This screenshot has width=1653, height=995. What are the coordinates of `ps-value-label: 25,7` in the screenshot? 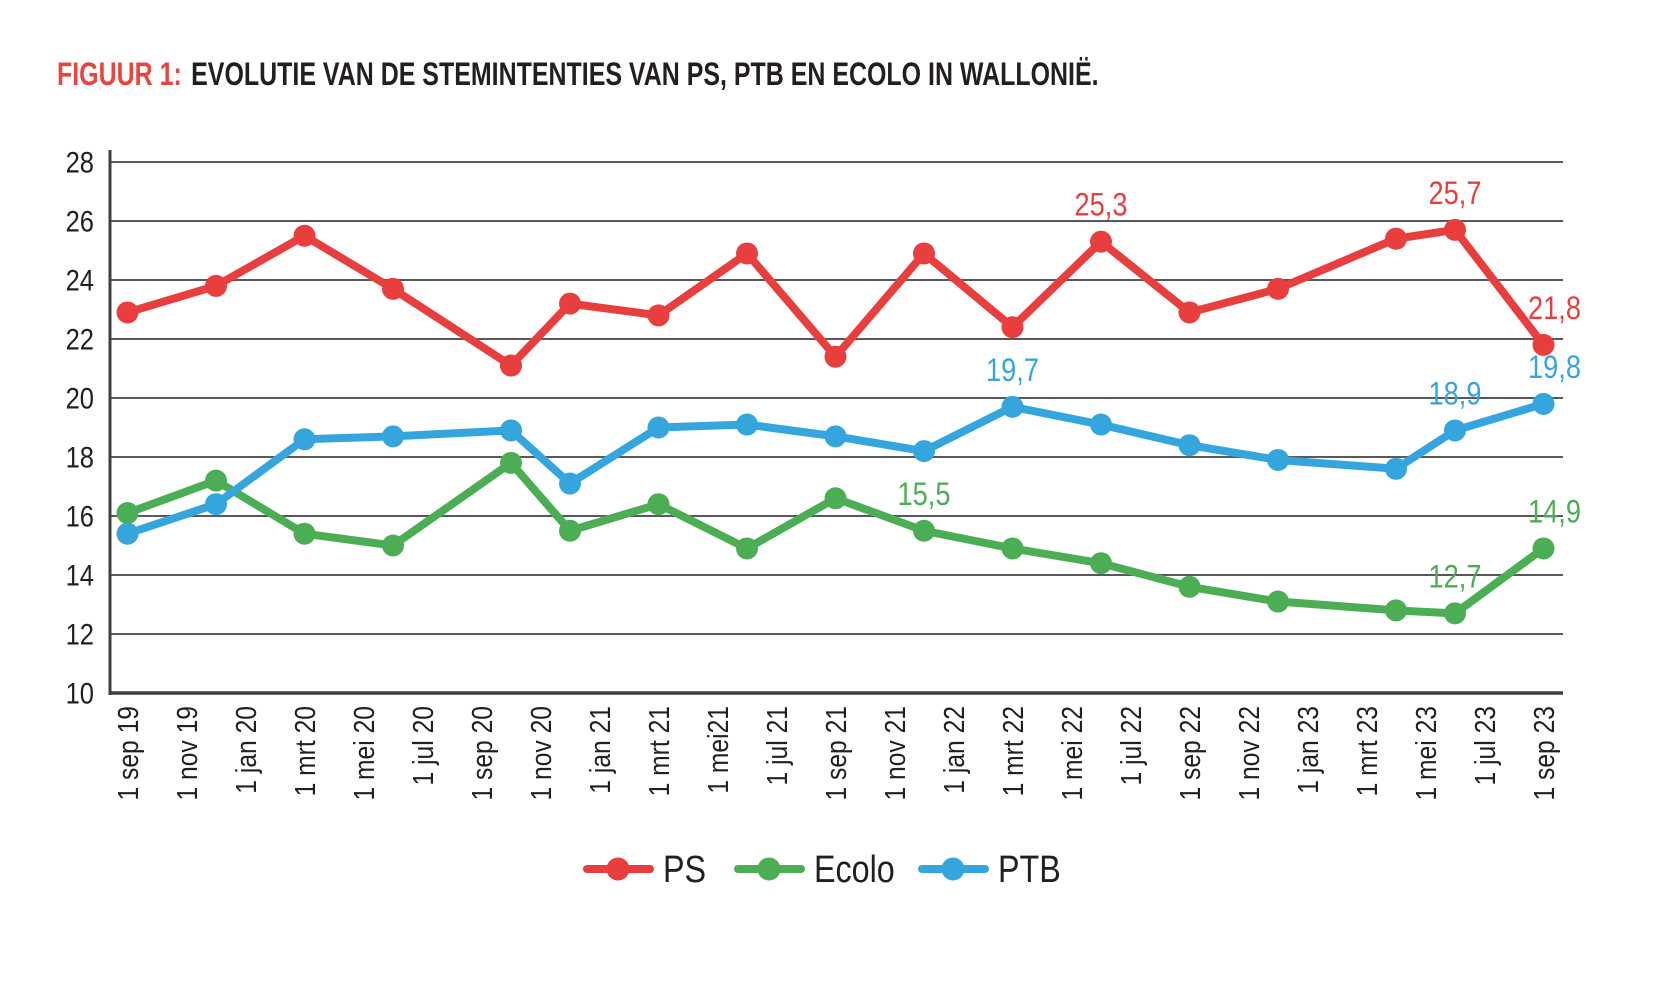 It's located at (1455, 194).